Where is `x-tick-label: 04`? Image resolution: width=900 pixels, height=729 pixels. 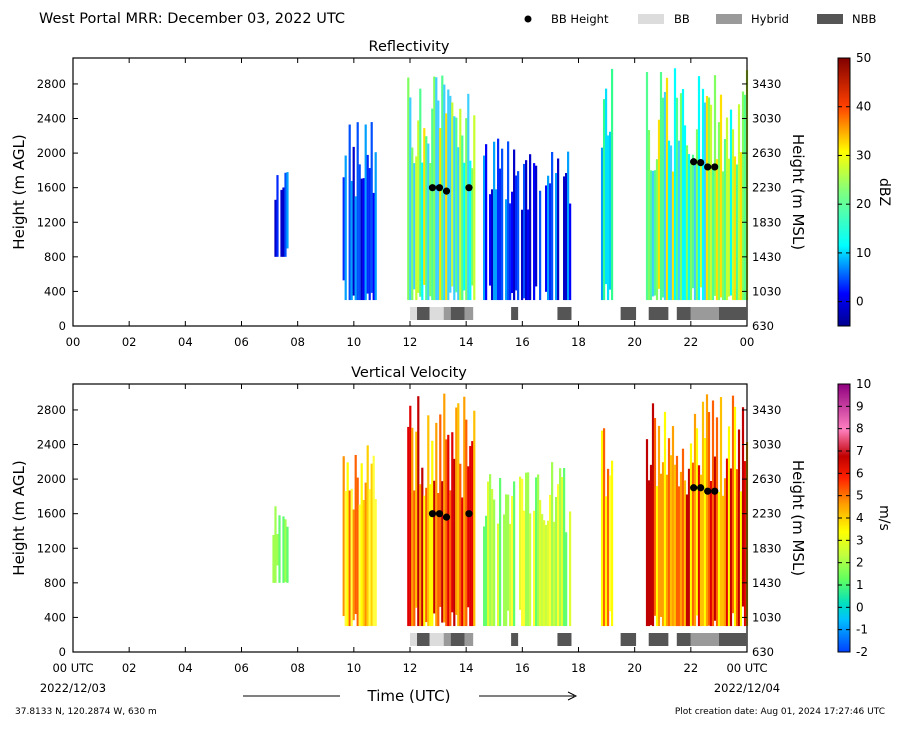 x-tick-label: 04 is located at coordinates (185, 668).